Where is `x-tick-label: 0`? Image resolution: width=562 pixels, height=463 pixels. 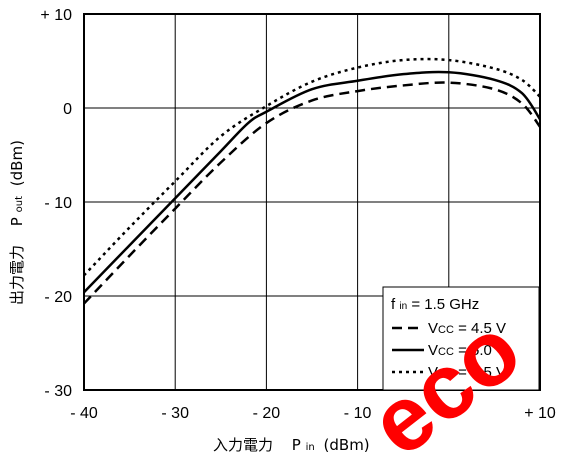 x-tick-label: 0 is located at coordinates (448, 413).